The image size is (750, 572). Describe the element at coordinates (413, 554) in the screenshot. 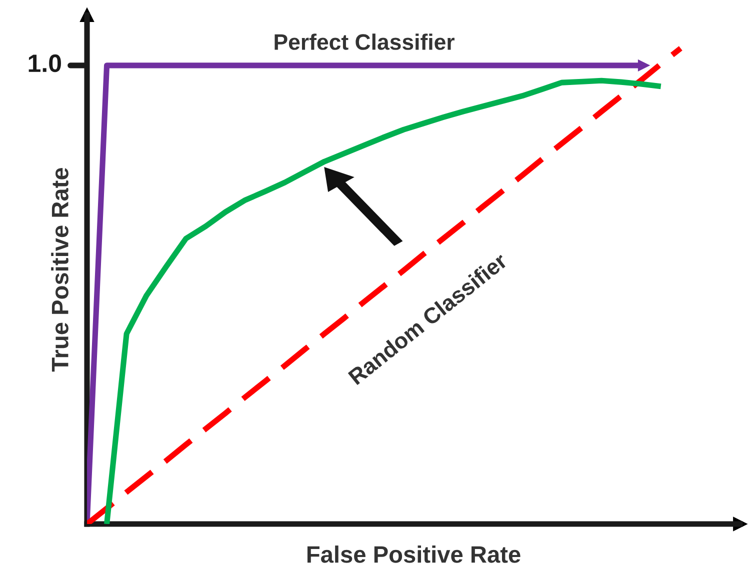

I see `x-axis-title: False Positive Rate` at that location.